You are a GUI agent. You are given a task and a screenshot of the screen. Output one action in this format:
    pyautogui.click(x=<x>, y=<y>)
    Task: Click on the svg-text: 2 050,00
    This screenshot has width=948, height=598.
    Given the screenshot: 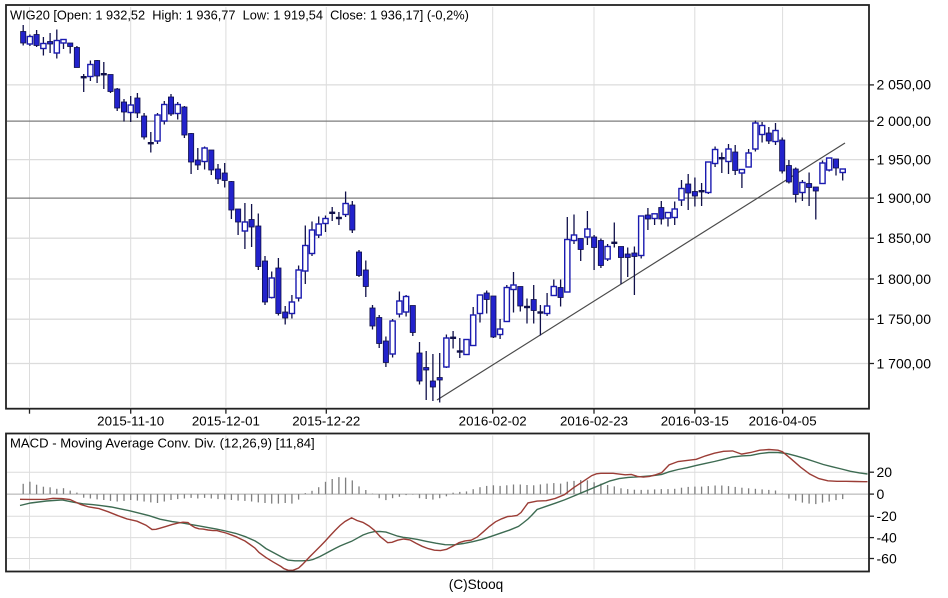 What is the action you would take?
    pyautogui.click(x=904, y=85)
    